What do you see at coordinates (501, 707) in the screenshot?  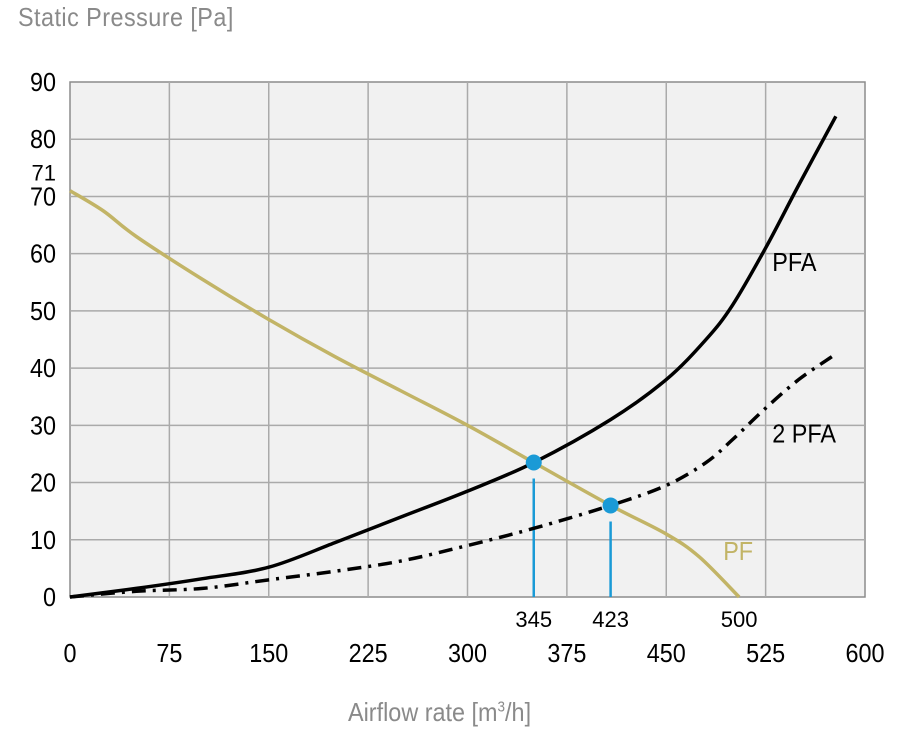 I see `x-axis-title-sup: 3` at bounding box center [501, 707].